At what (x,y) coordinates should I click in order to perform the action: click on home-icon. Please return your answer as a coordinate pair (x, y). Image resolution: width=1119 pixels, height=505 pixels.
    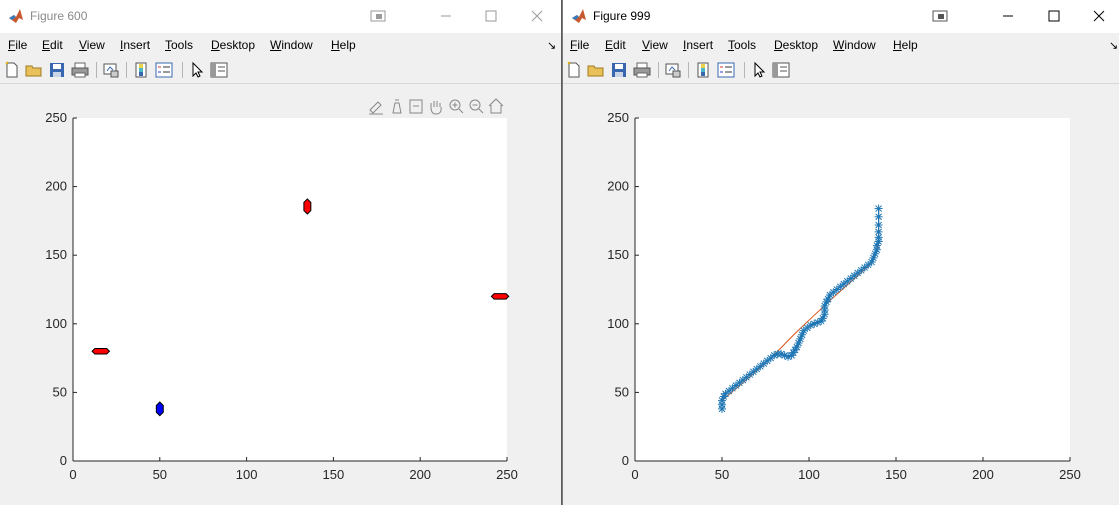
    Looking at the image, I should click on (496, 106).